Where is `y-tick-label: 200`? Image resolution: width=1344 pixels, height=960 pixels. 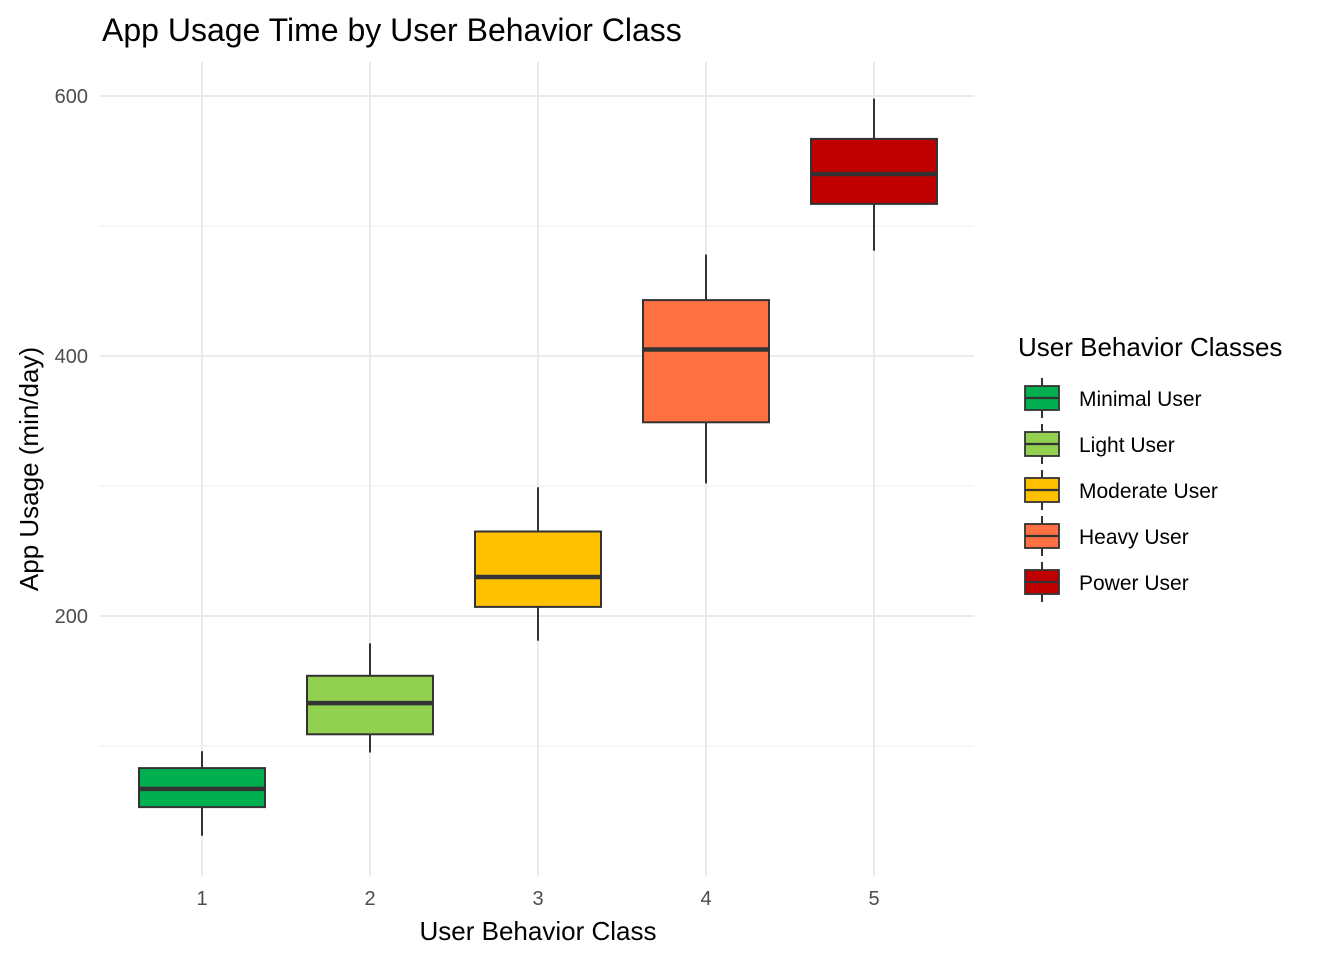 y-tick-label: 200 is located at coordinates (71, 617).